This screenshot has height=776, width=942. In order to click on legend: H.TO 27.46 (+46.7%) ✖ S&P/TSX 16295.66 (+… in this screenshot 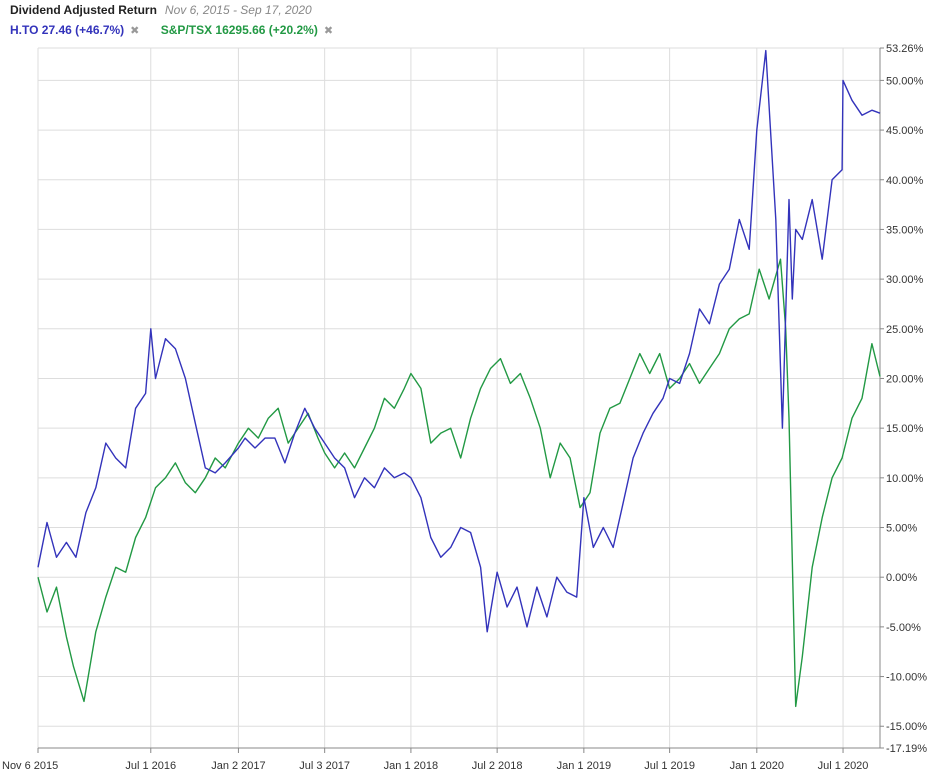, I will do `click(180, 31)`.